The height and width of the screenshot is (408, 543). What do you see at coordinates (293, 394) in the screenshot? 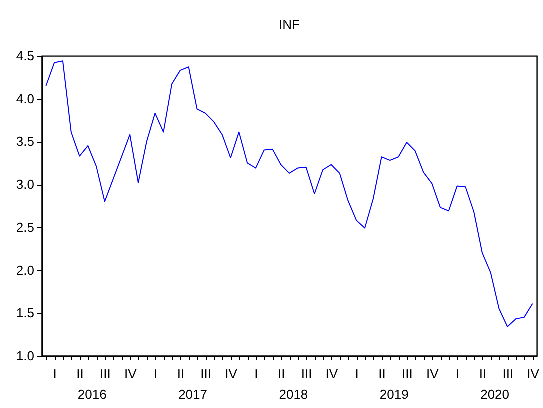
I see `text: 2018` at bounding box center [293, 394].